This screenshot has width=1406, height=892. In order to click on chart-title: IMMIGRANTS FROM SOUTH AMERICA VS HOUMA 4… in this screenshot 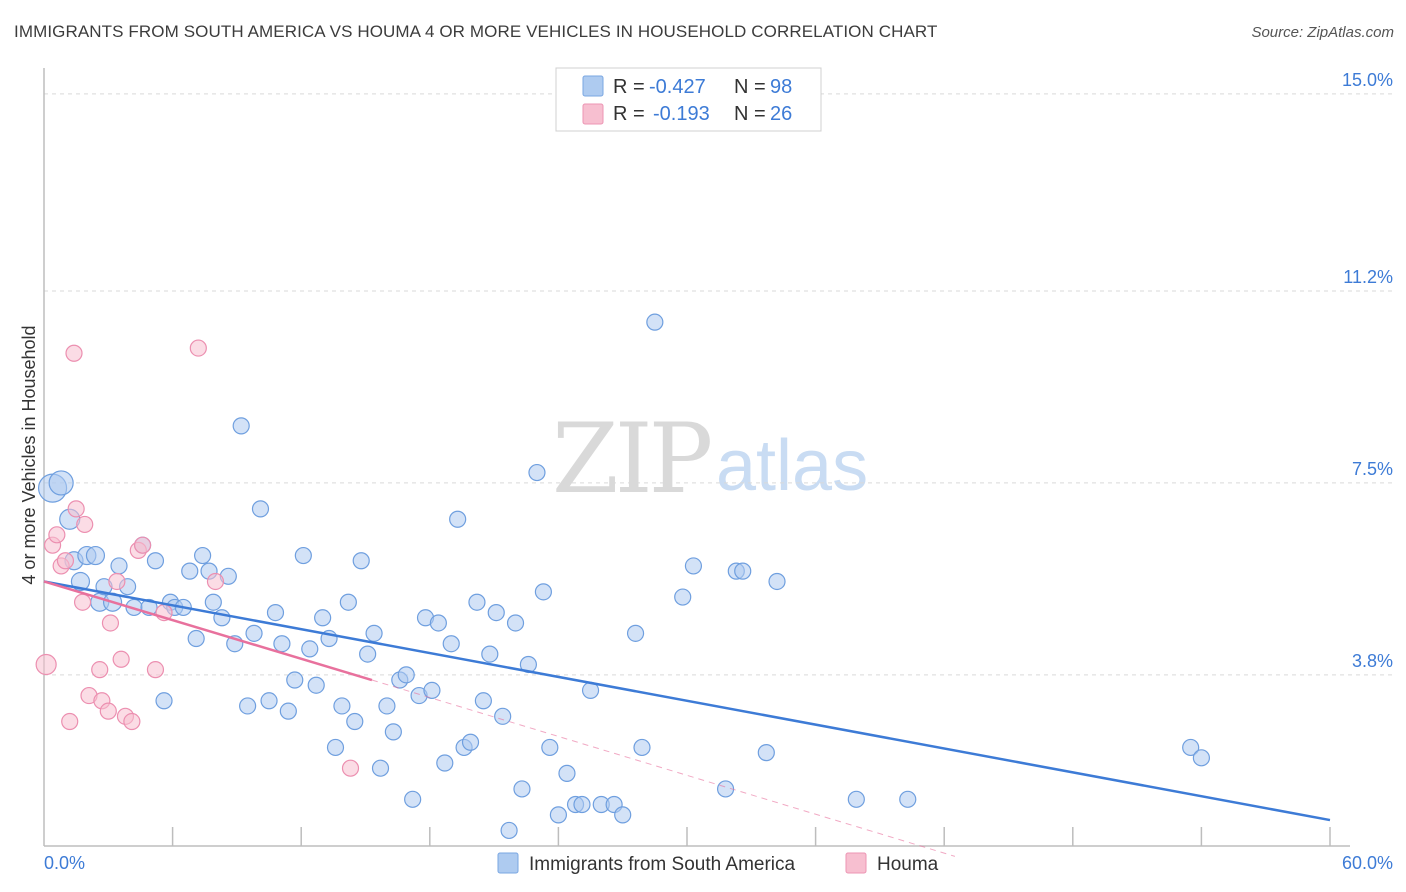, I will do `click(476, 31)`.